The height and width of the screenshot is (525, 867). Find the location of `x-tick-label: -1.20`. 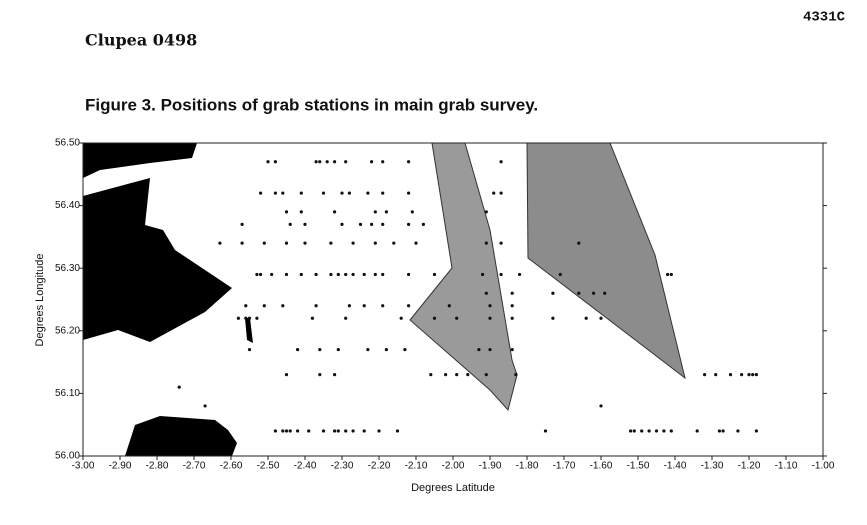

x-tick-label: -1.20 is located at coordinates (749, 466).